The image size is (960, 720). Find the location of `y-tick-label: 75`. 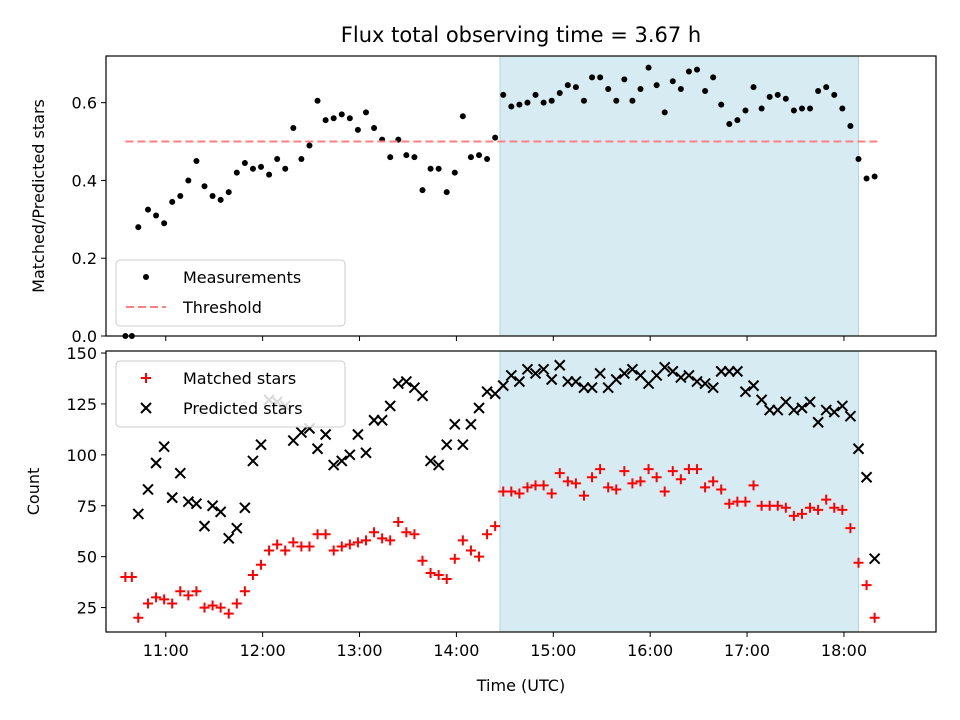

y-tick-label: 75 is located at coordinates (87, 506).